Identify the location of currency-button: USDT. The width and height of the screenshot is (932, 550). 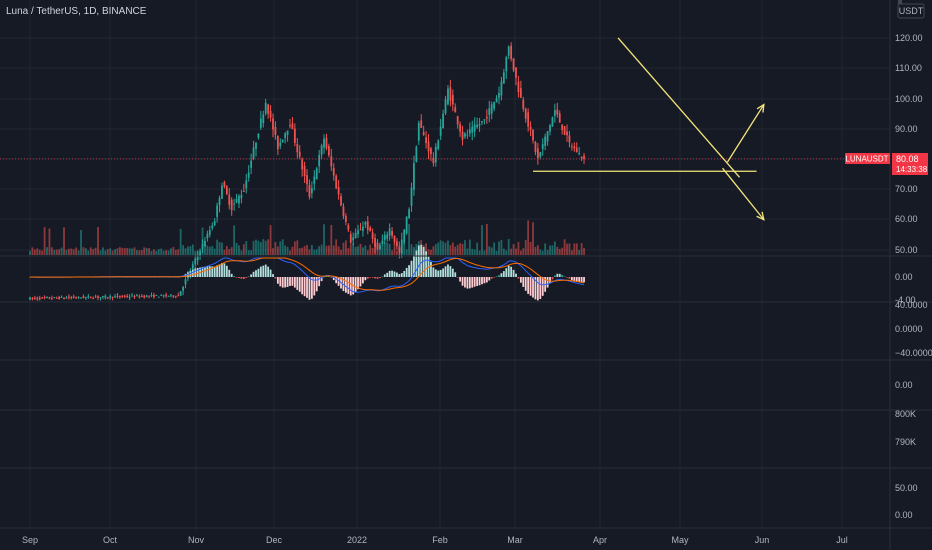
(911, 11).